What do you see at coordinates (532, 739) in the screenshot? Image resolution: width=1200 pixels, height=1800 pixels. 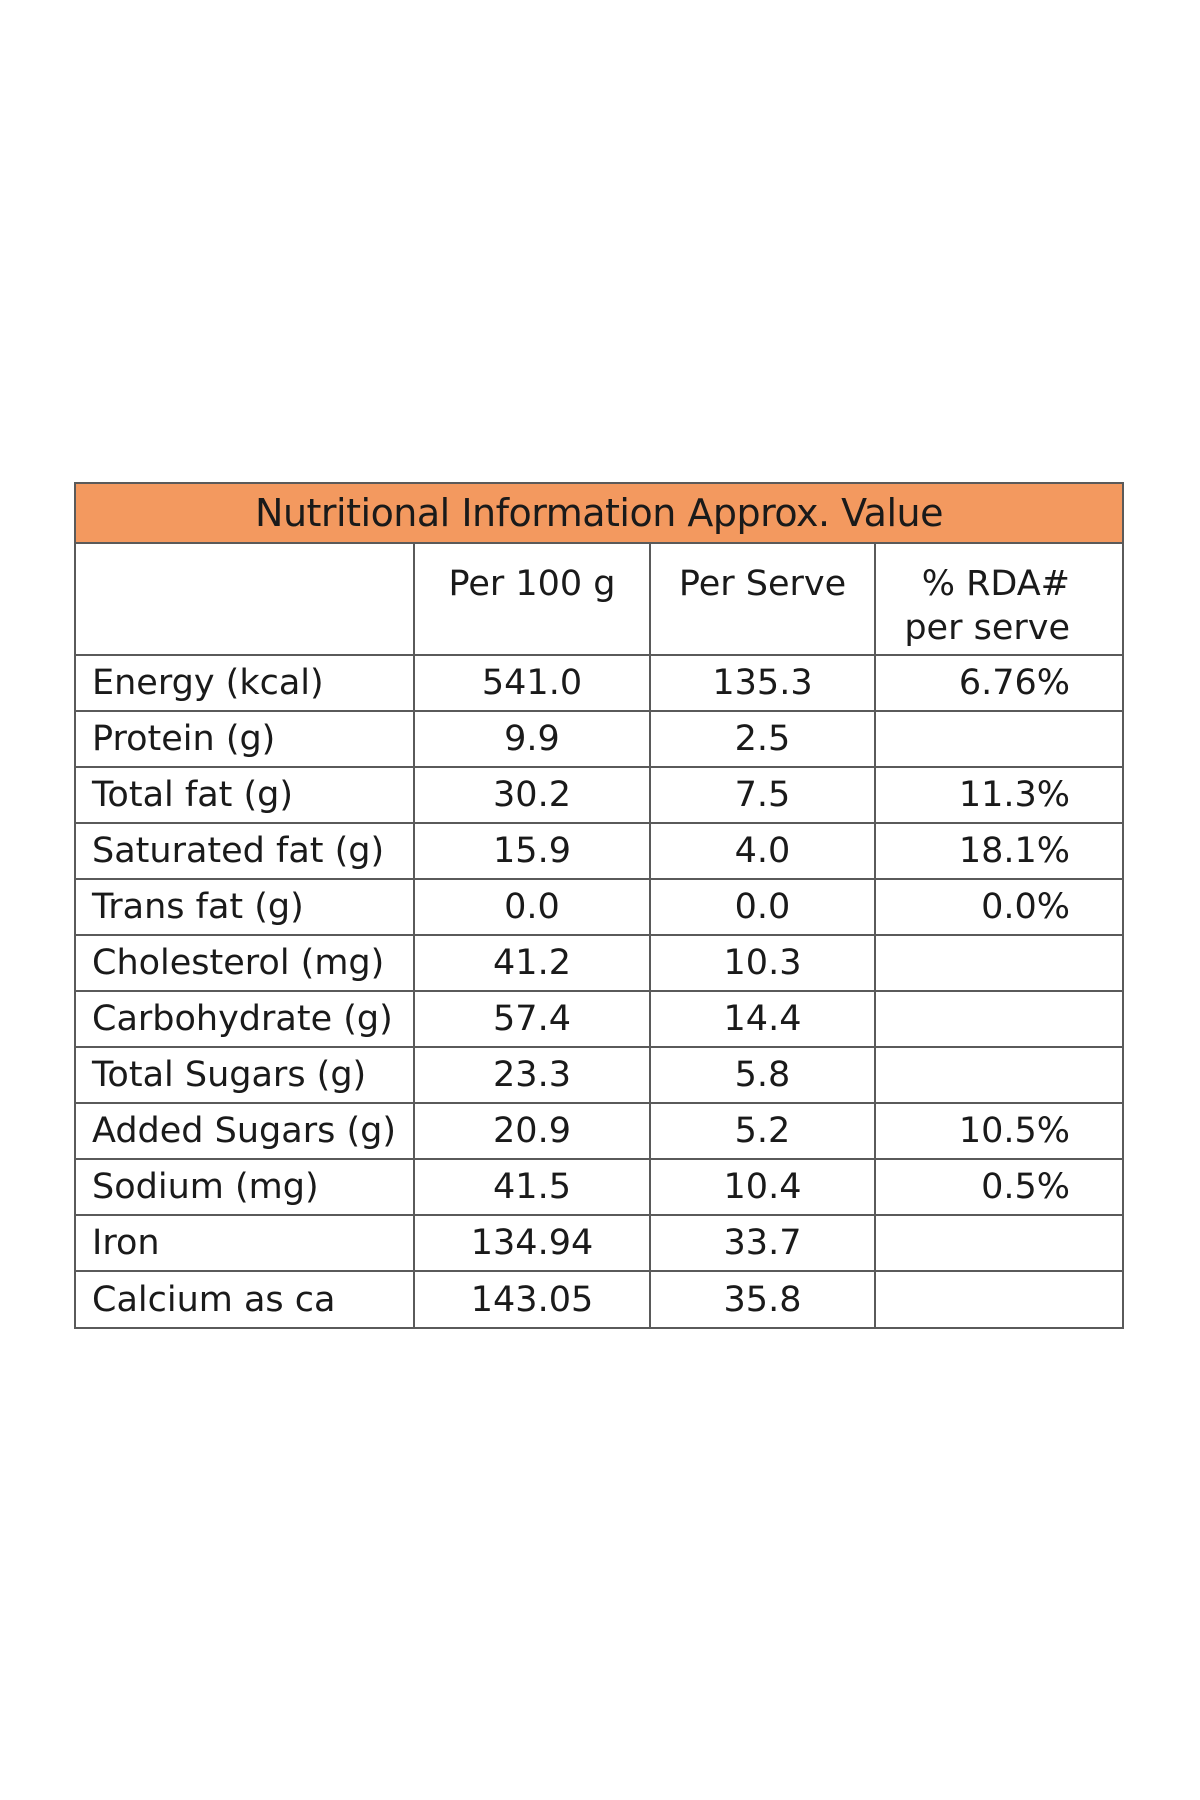 I see `per-100g-value: 9.9` at bounding box center [532, 739].